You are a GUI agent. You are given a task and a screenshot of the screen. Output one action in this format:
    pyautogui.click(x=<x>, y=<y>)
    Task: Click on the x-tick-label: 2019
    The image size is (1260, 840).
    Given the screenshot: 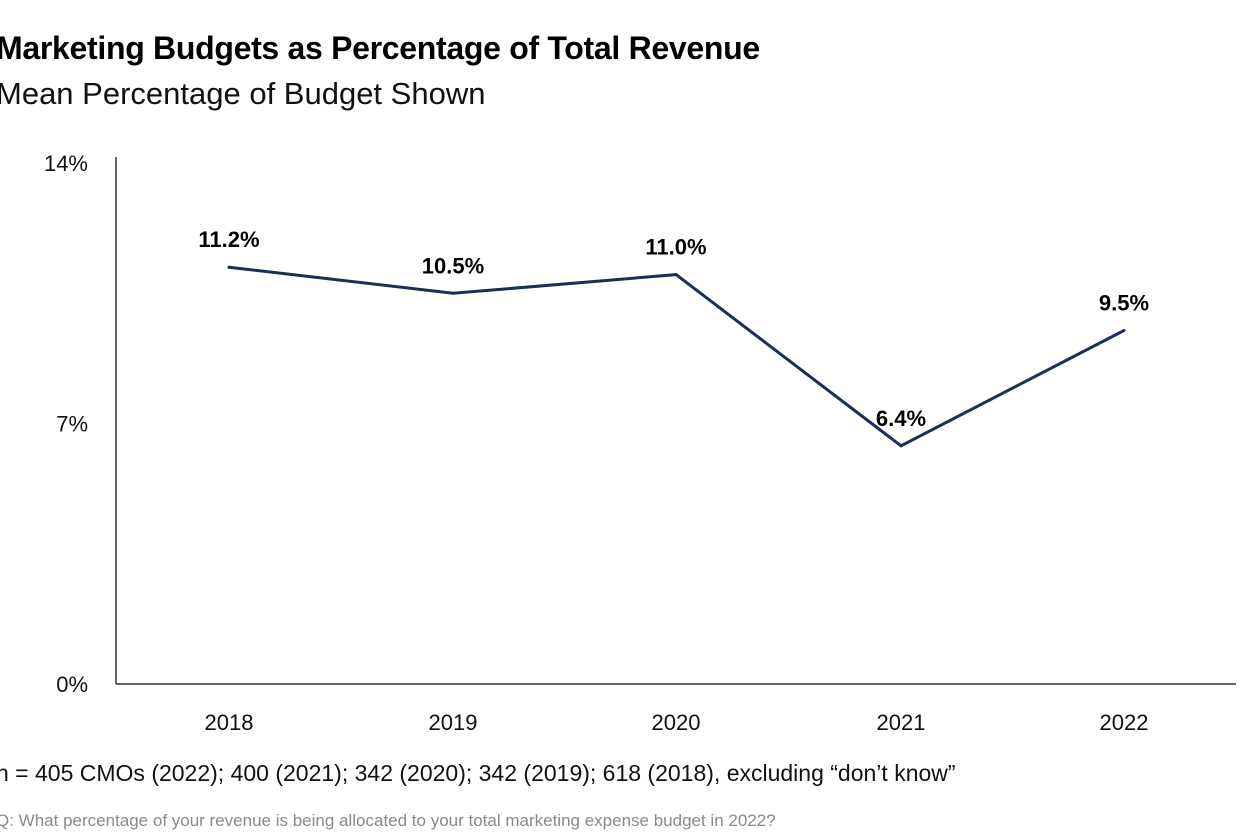 What is the action you would take?
    pyautogui.click(x=453, y=722)
    